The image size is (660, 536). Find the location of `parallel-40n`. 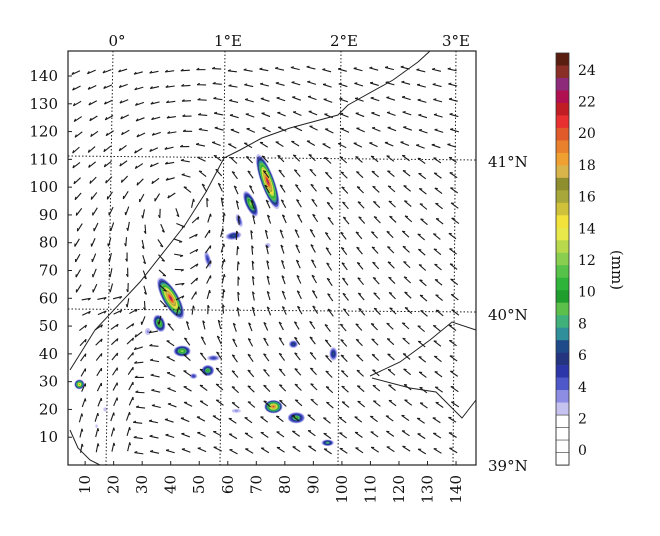

parallel-40n is located at coordinates (272, 310).